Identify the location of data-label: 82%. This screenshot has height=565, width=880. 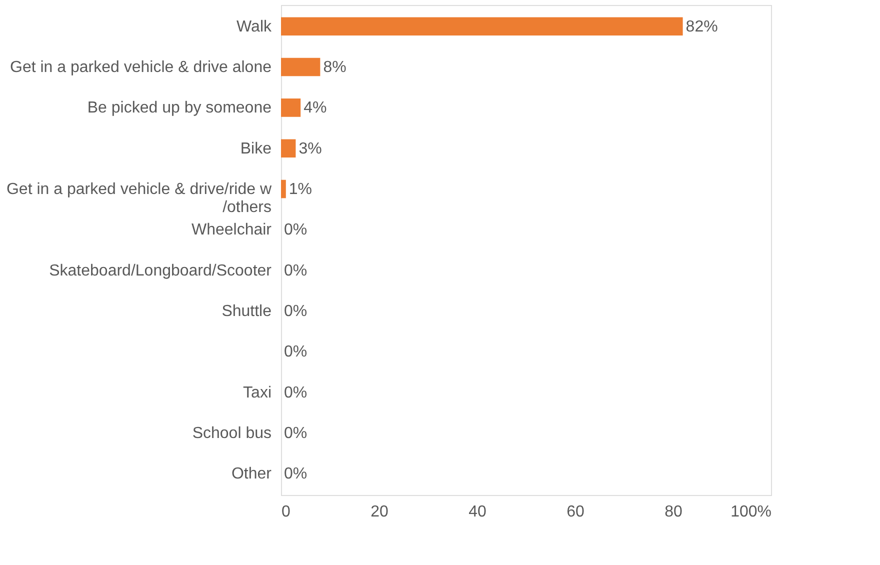
(702, 27).